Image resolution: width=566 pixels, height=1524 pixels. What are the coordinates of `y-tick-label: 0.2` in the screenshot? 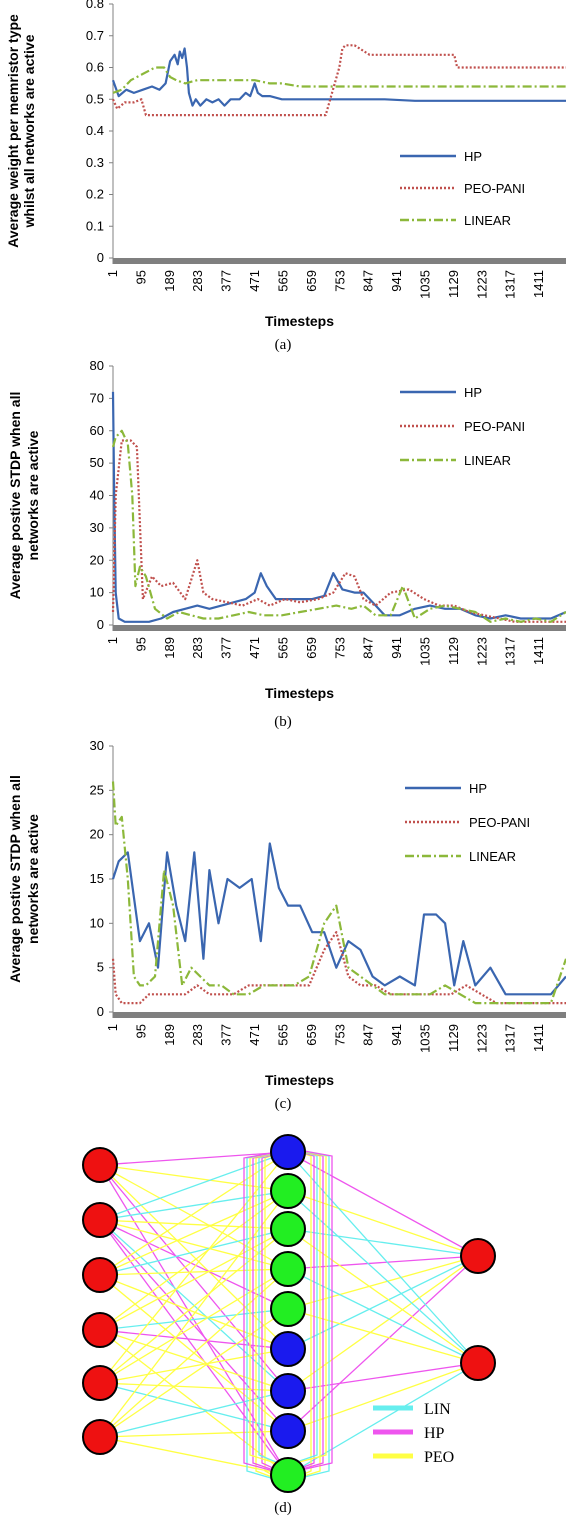 It's located at (95, 194).